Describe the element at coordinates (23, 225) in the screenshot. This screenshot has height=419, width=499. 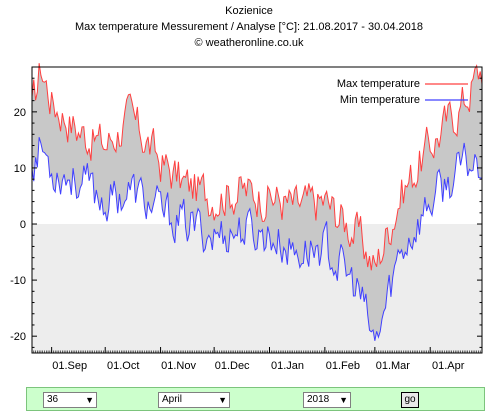
I see `y-tick-label: 0` at that location.